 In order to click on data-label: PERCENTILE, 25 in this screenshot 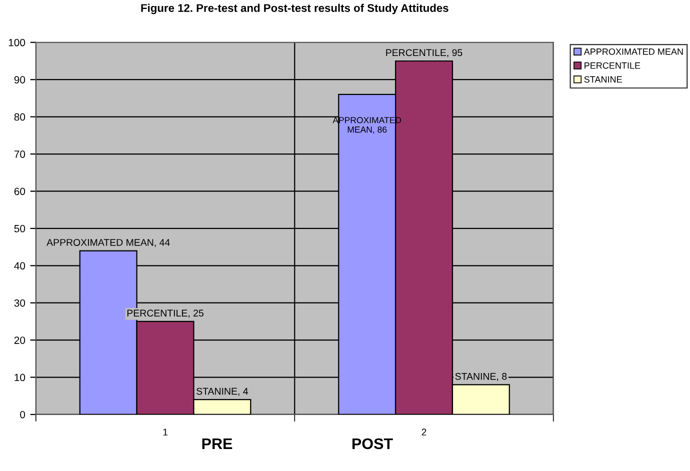, I will do `click(165, 314)`.